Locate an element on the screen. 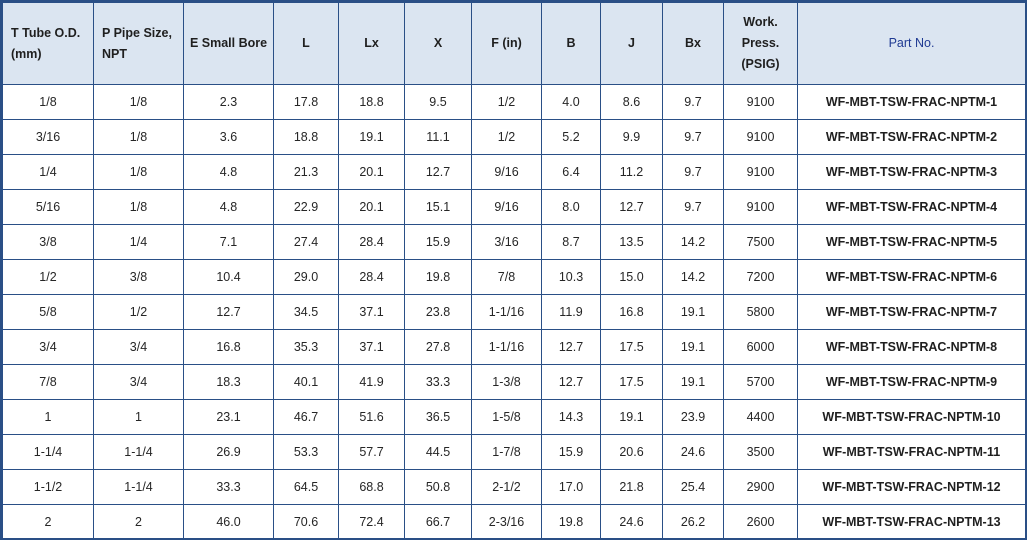  cell-l: 27.4 is located at coordinates (306, 242).